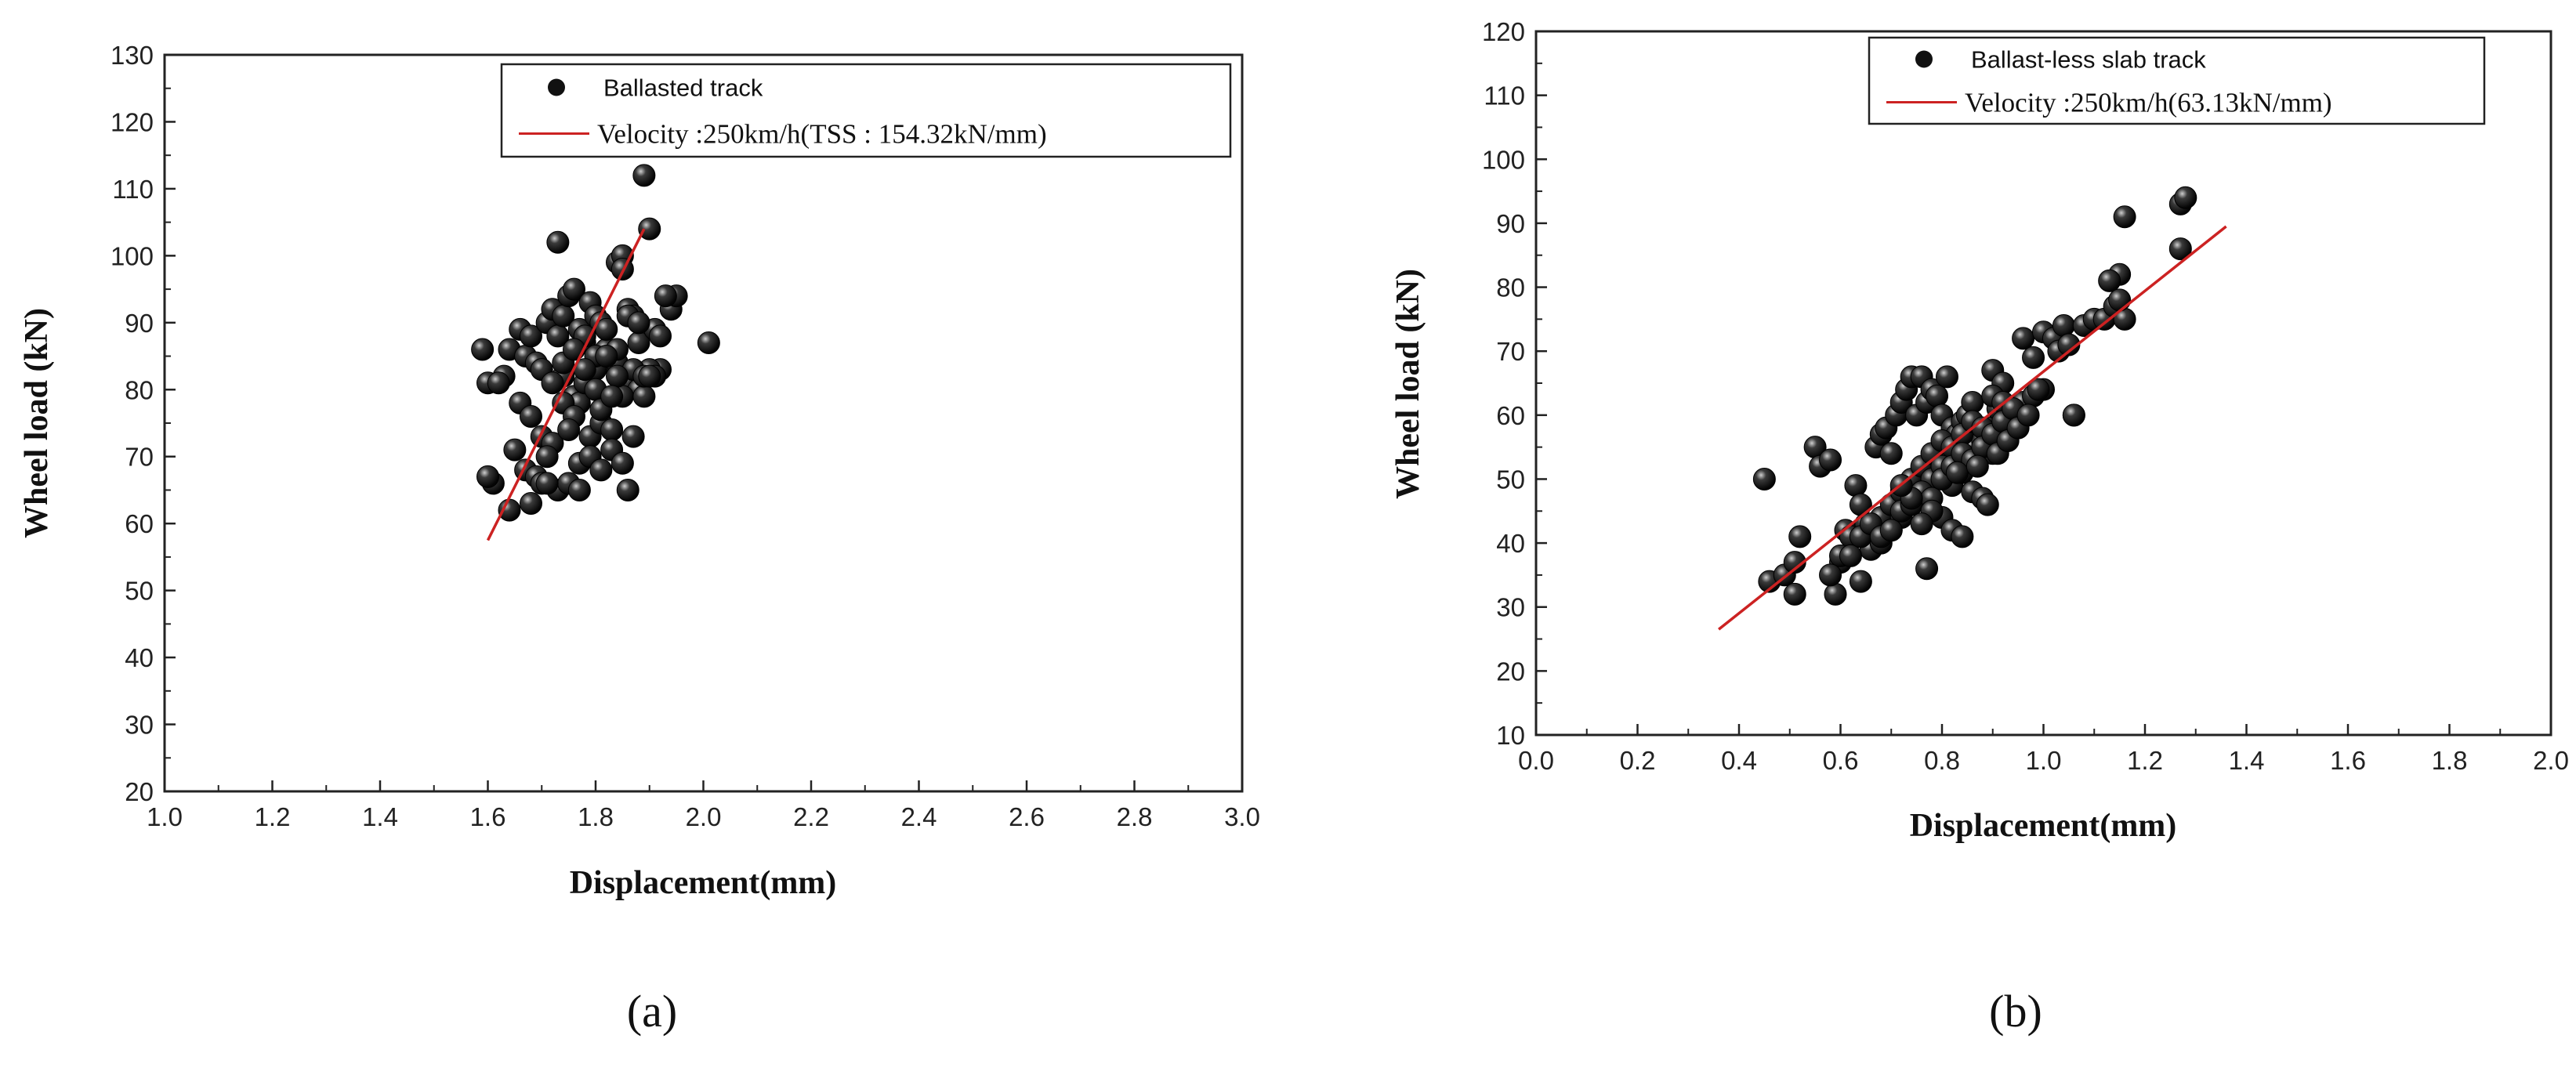 The image size is (2576, 1075). Describe the element at coordinates (652, 1011) in the screenshot. I see `panel-caption: (a)` at that location.